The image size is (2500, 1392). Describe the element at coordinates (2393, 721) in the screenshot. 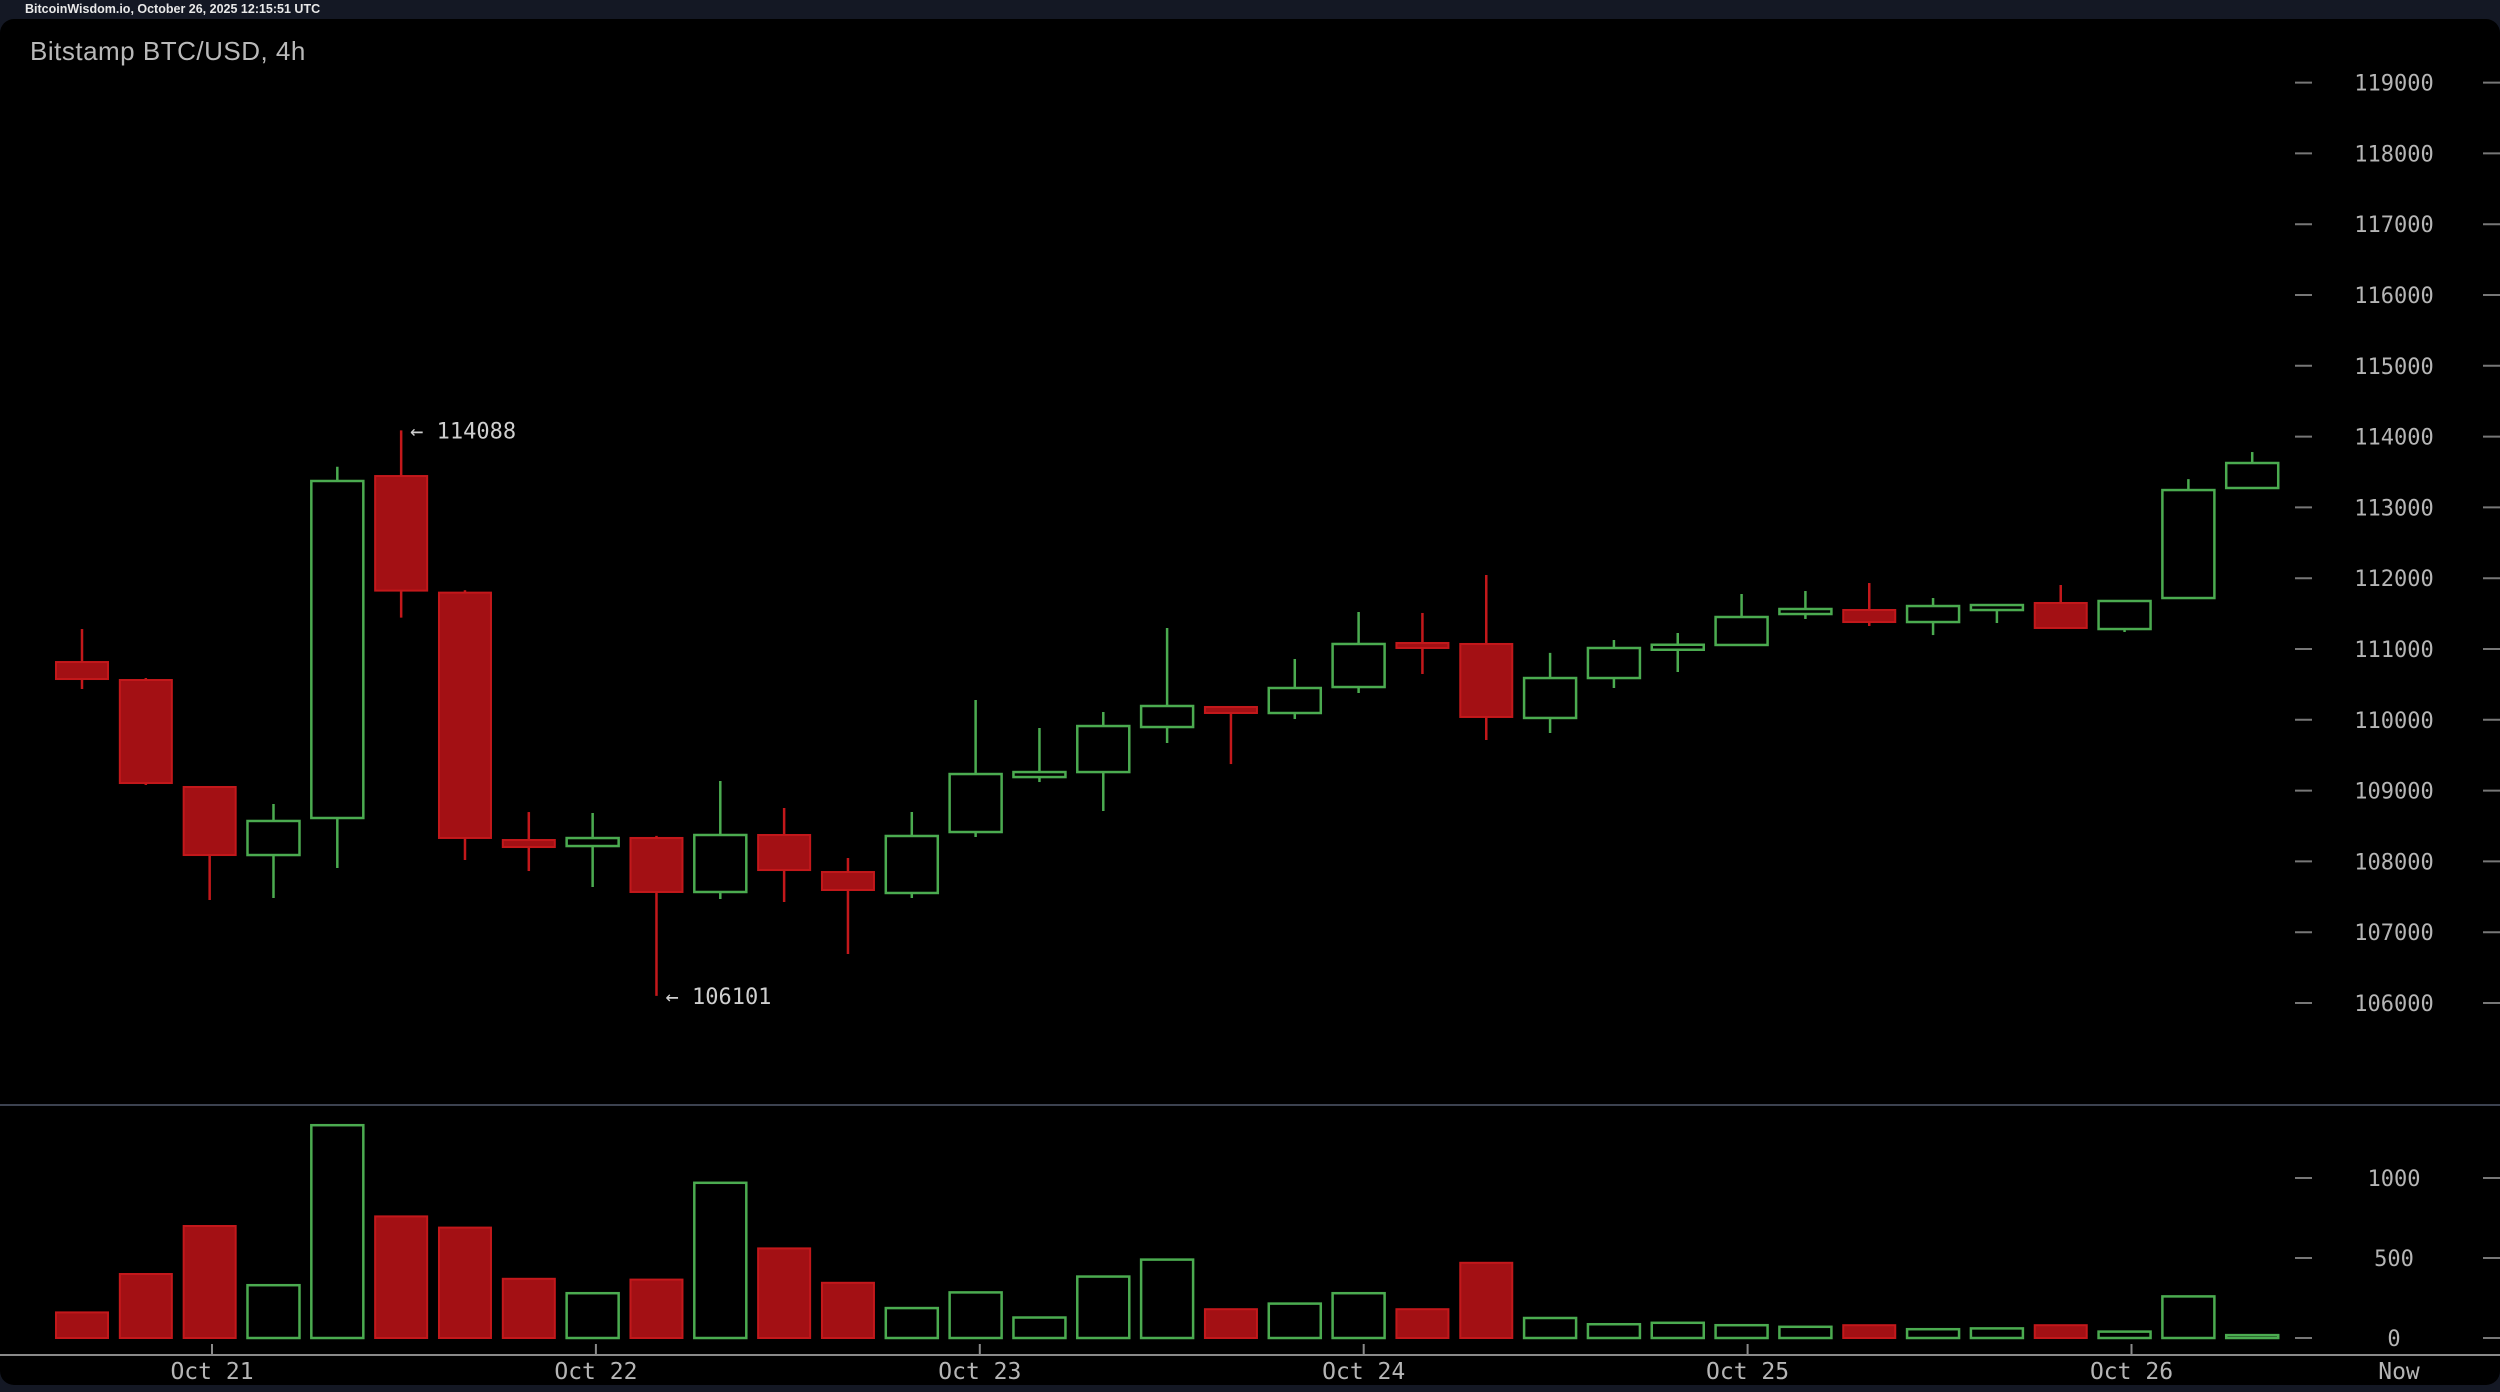

I see `price-tick-label: 110000` at that location.